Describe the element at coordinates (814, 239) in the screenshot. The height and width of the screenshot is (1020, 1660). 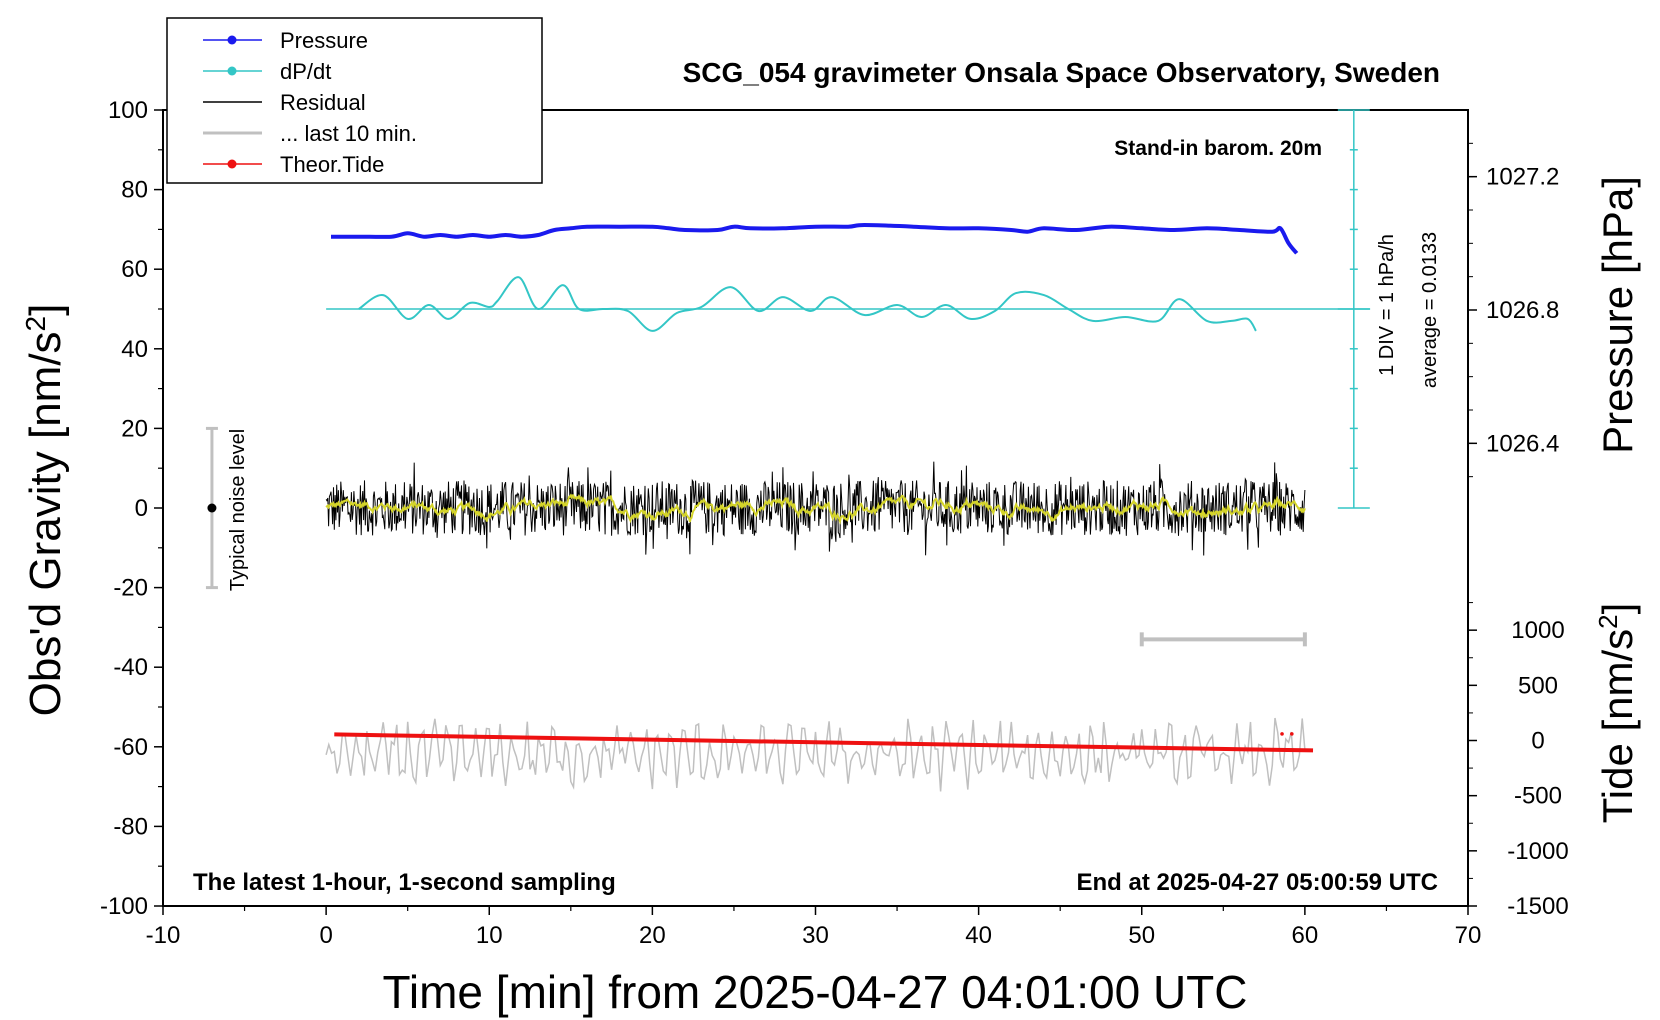
I see `pressure-line` at that location.